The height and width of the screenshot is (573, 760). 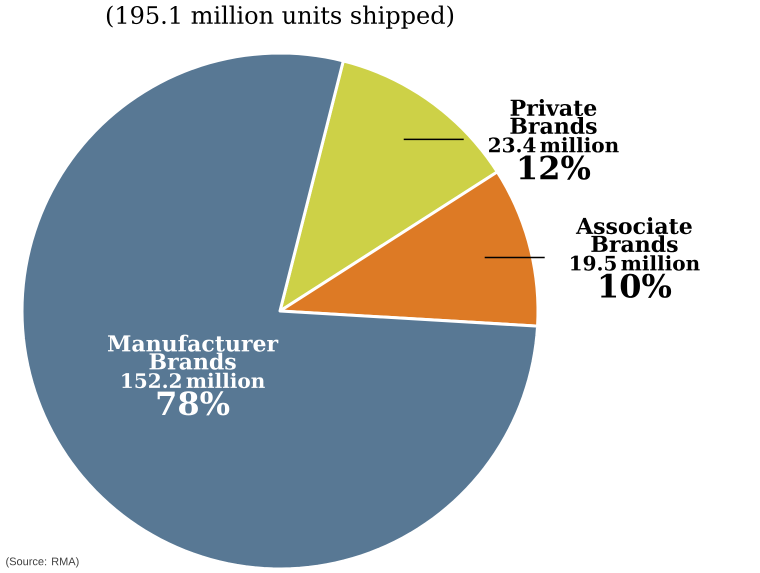 I want to click on data-label: 19.5 million, so click(x=635, y=263).